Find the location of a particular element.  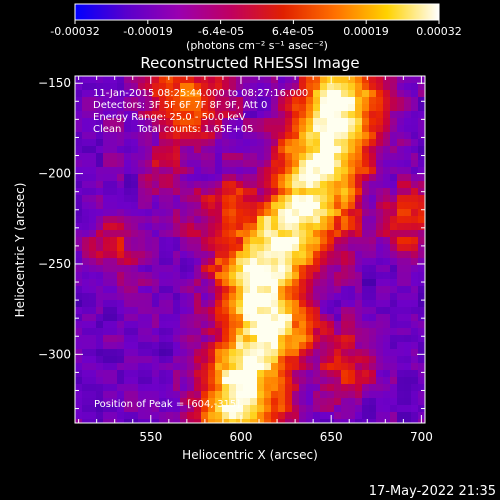

footer-timestamp: 17-May-2022 21:35 is located at coordinates (432, 491).